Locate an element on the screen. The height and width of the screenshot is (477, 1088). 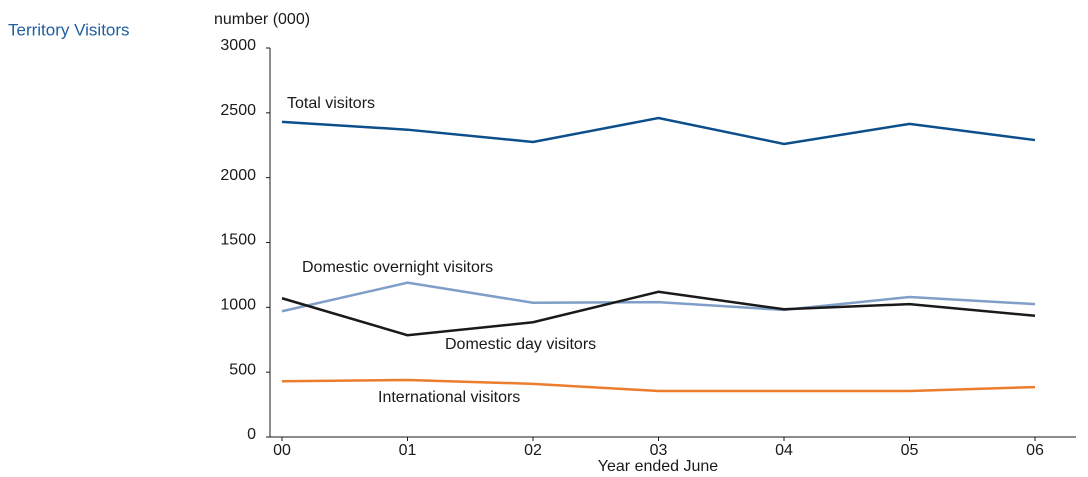
x-tick-label: 02 is located at coordinates (533, 450).